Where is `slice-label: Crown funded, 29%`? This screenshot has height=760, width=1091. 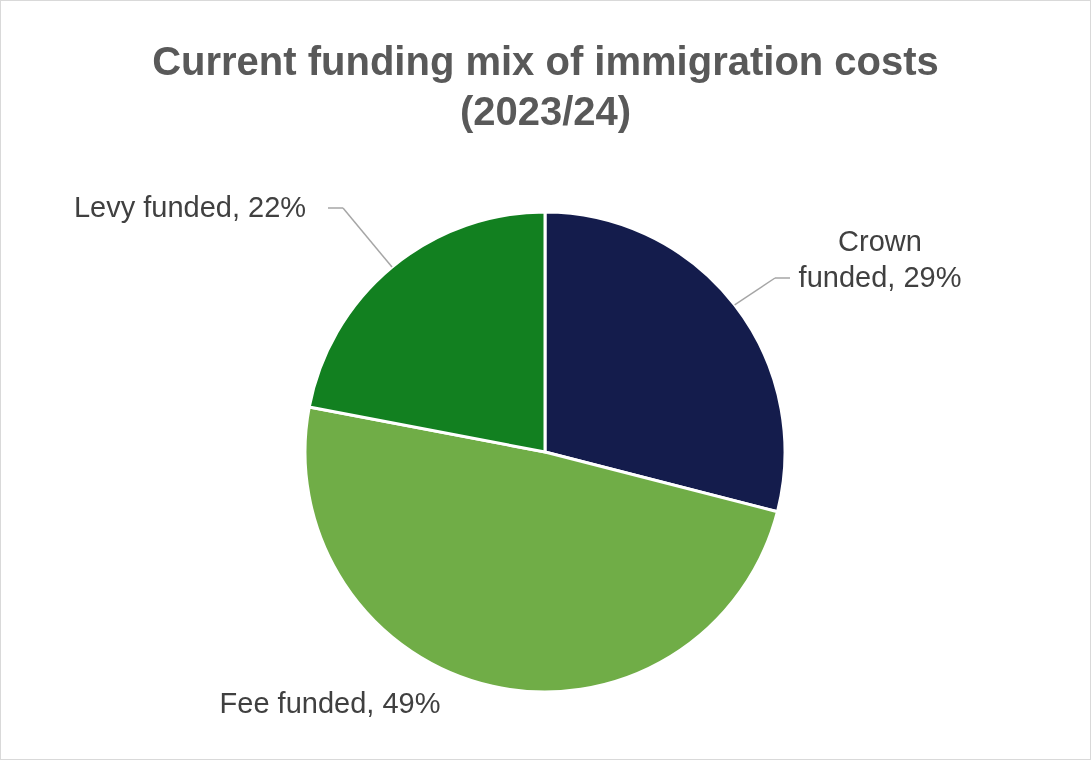
slice-label: Crown funded, 29% is located at coordinates (880, 259).